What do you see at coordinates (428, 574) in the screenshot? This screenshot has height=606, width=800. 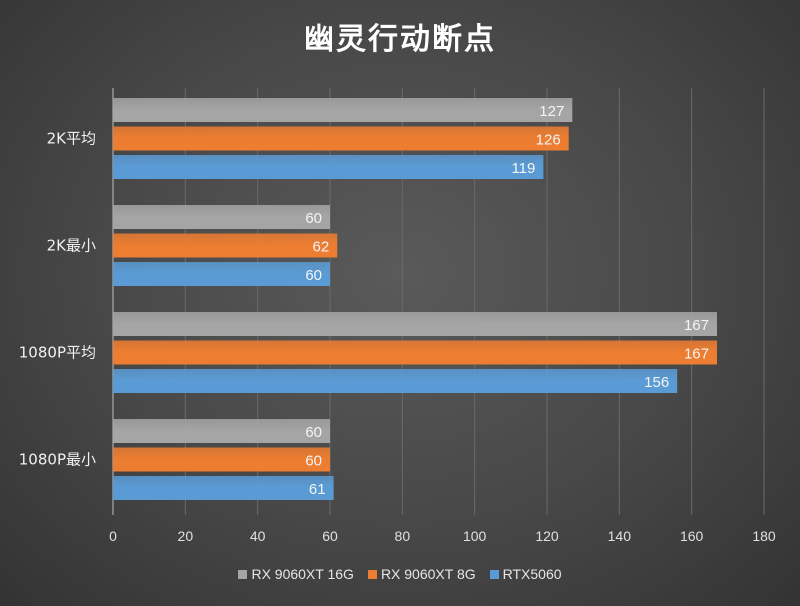 I see `legend-label: RX 9060XT 8G` at bounding box center [428, 574].